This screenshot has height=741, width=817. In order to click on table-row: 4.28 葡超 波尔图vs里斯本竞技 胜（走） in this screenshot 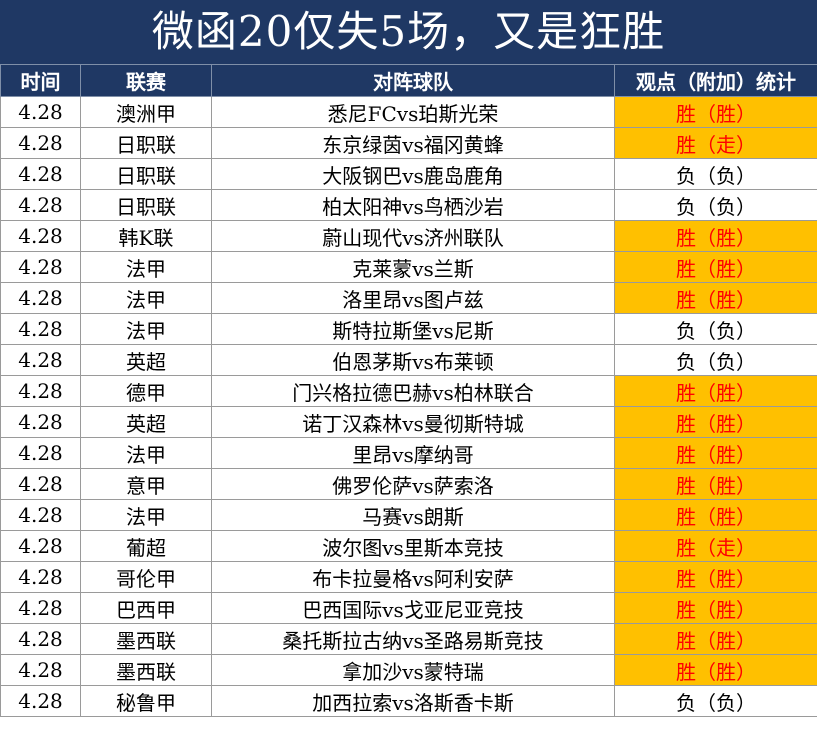, I will do `click(408, 546)`.